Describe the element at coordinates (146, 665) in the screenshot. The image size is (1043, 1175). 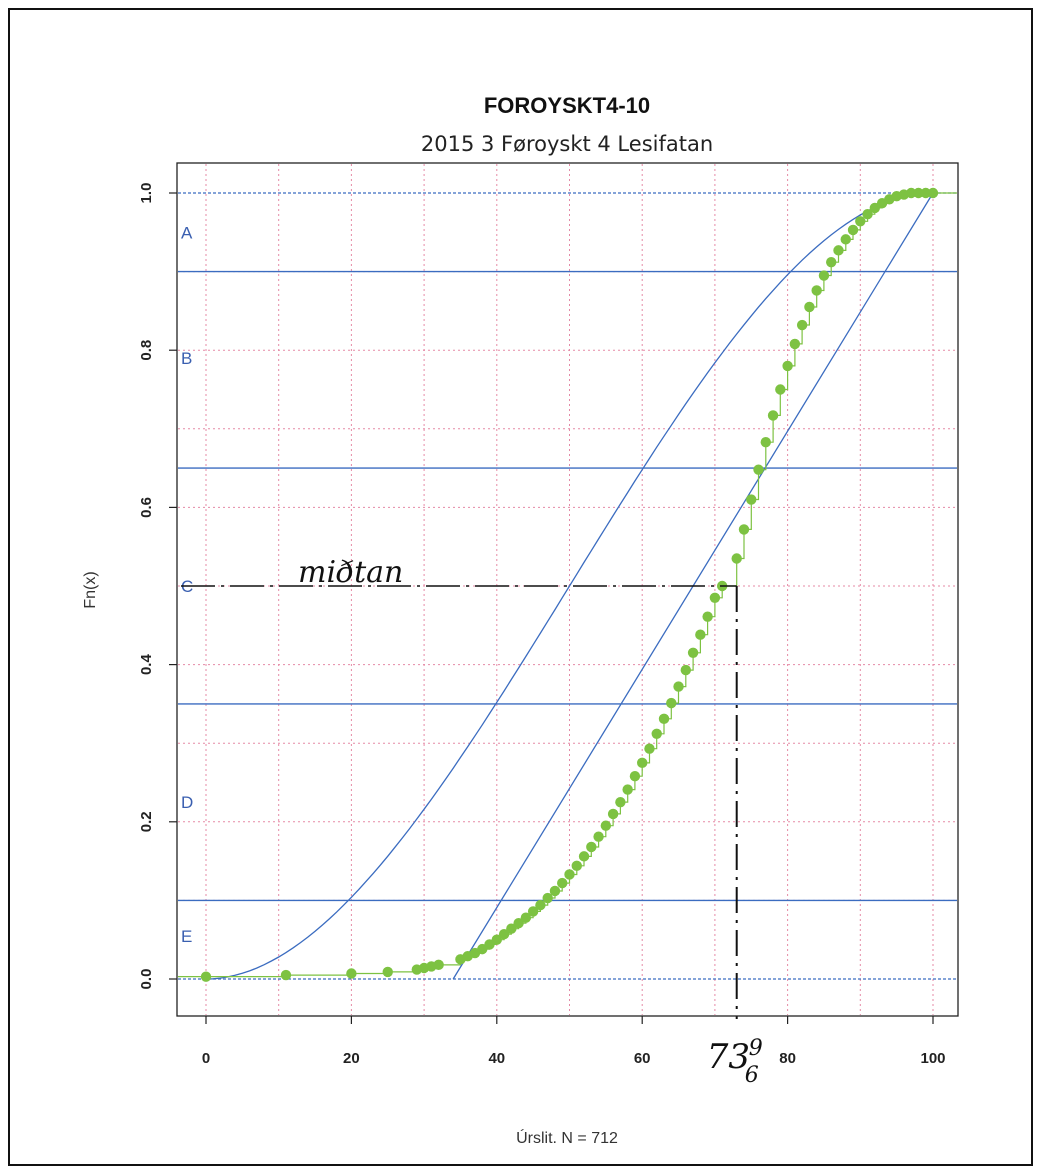
I see `y-tick-label: 0.4` at that location.